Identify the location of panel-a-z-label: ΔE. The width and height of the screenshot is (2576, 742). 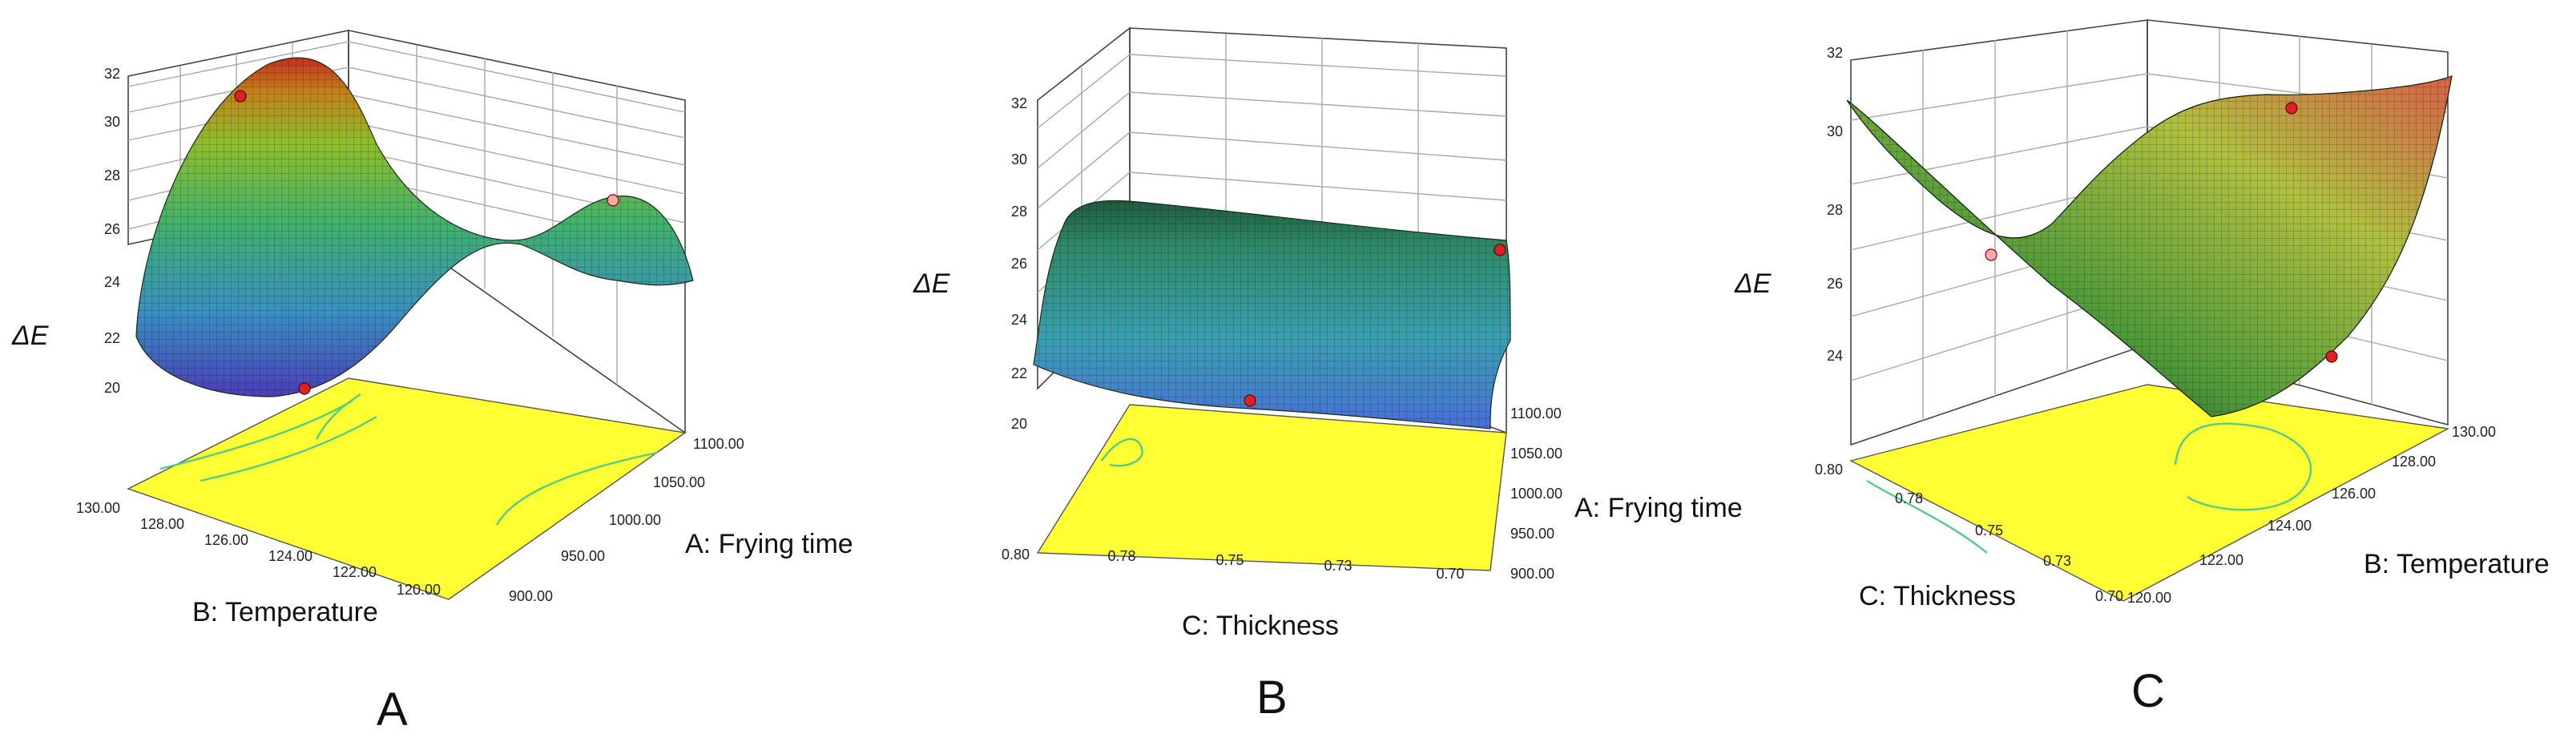
(30, 336).